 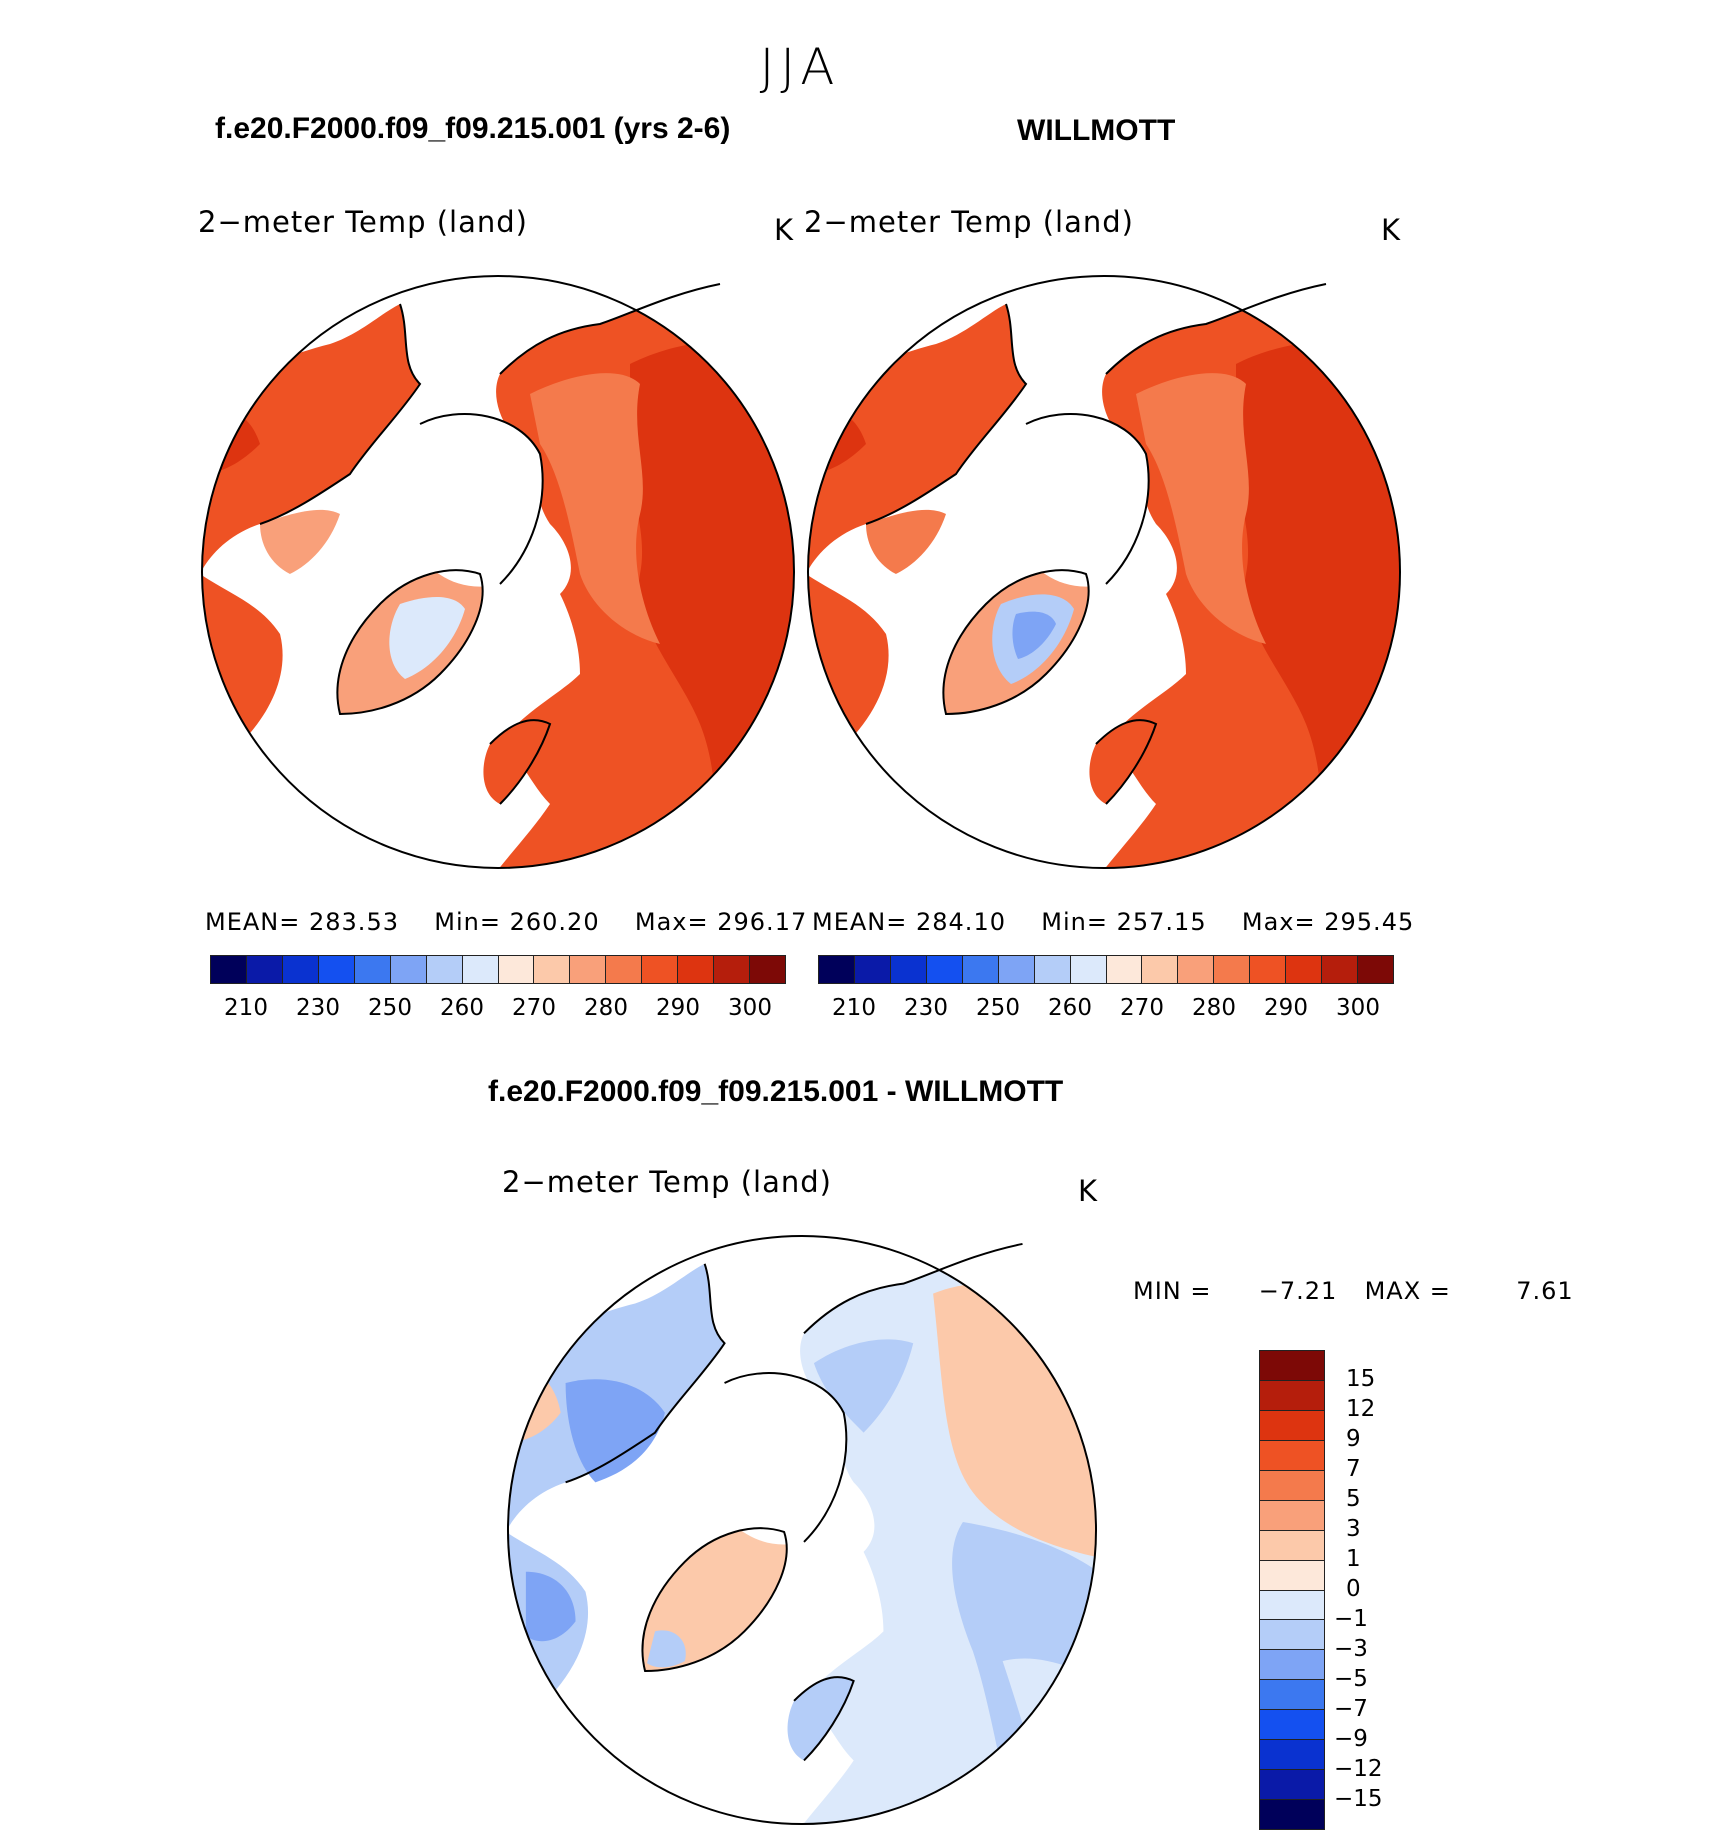 What do you see at coordinates (1353, 1469) in the screenshot?
I see `colorbar-tick-label: 7` at bounding box center [1353, 1469].